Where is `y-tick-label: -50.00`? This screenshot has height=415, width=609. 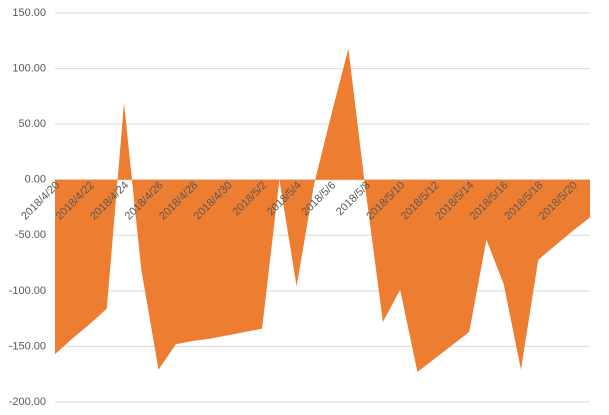 y-tick-label: -50.00 is located at coordinates (30, 235).